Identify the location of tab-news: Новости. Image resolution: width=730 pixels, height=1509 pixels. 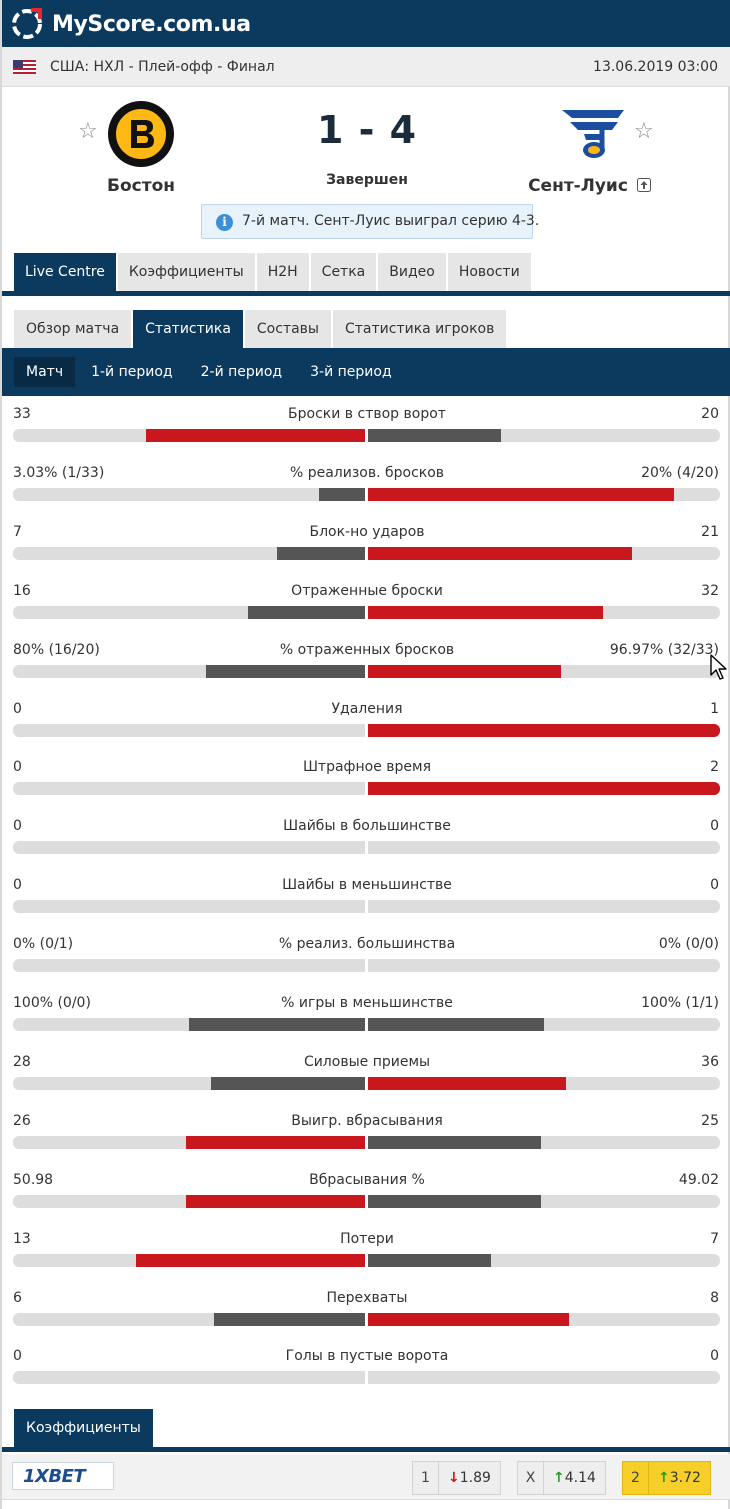
(489, 272).